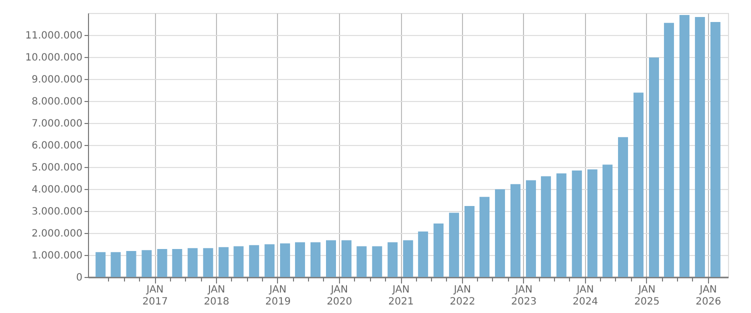 Image resolution: width=751 pixels, height=313 pixels. Describe the element at coordinates (79, 278) in the screenshot. I see `y-tick-label: 0` at that location.